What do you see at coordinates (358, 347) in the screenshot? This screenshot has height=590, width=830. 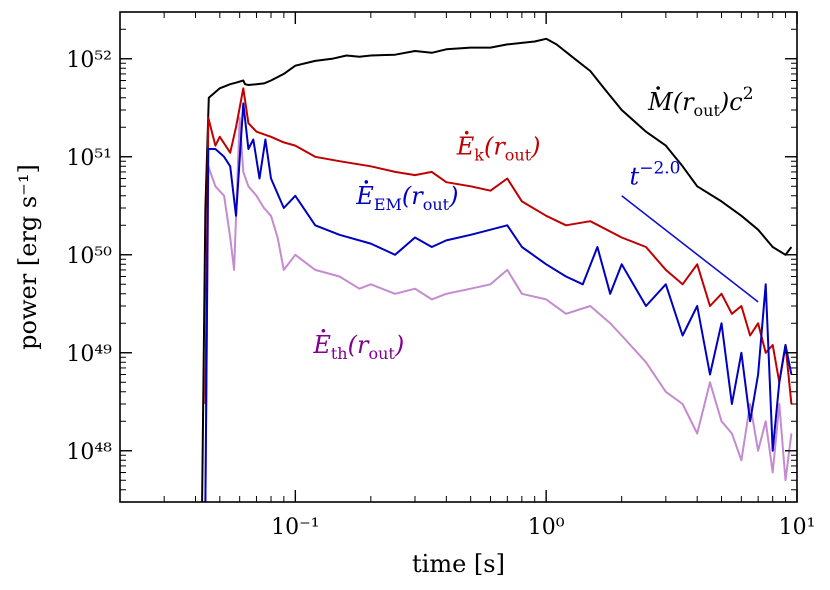 I see `series-label-eth: Eth​(rout​)` at bounding box center [358, 347].